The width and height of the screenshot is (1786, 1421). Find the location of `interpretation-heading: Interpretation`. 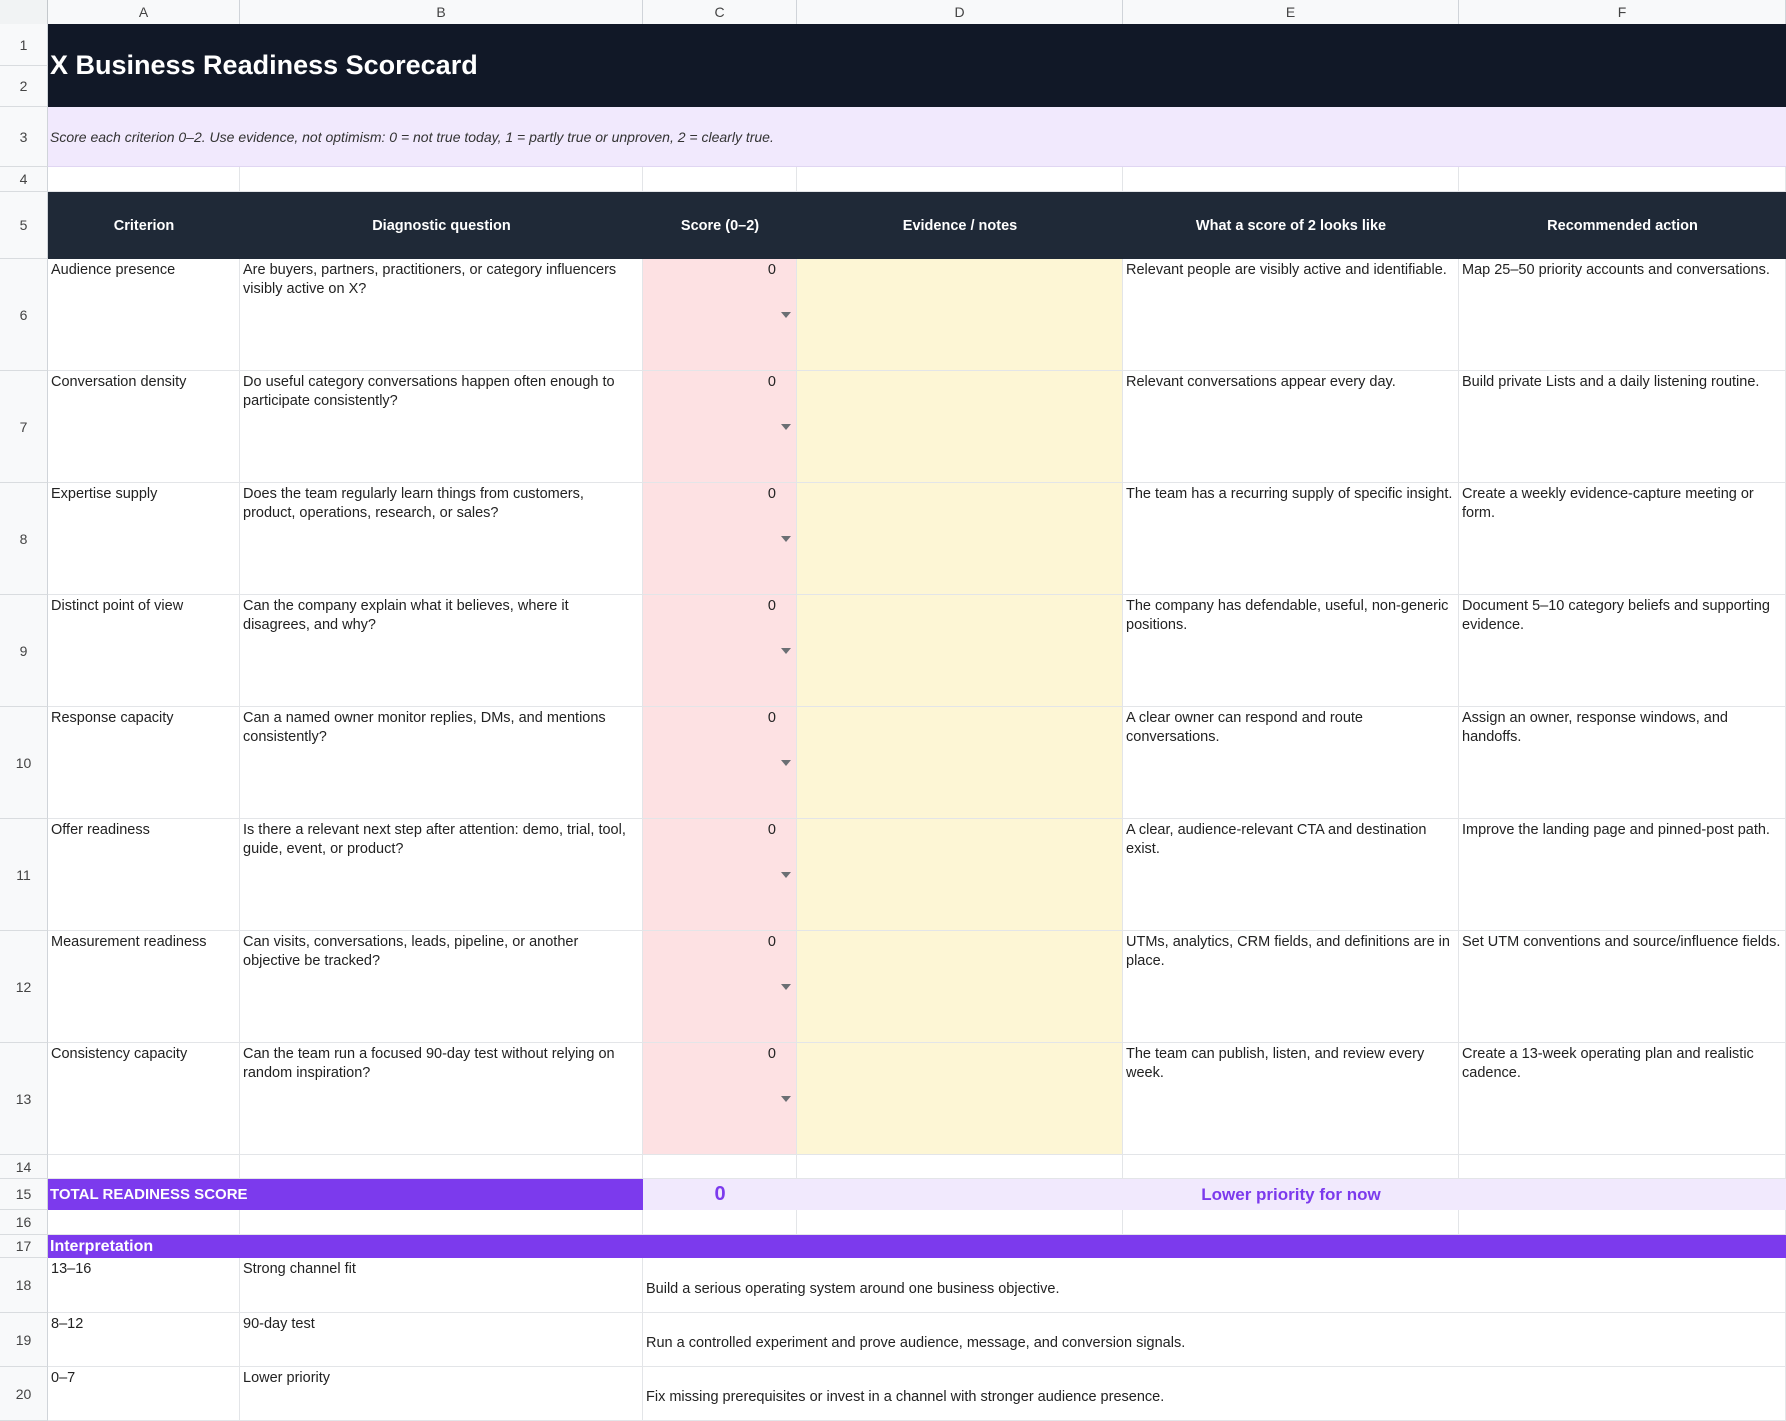

interpretation-heading: Interpretation is located at coordinates (917, 1246).